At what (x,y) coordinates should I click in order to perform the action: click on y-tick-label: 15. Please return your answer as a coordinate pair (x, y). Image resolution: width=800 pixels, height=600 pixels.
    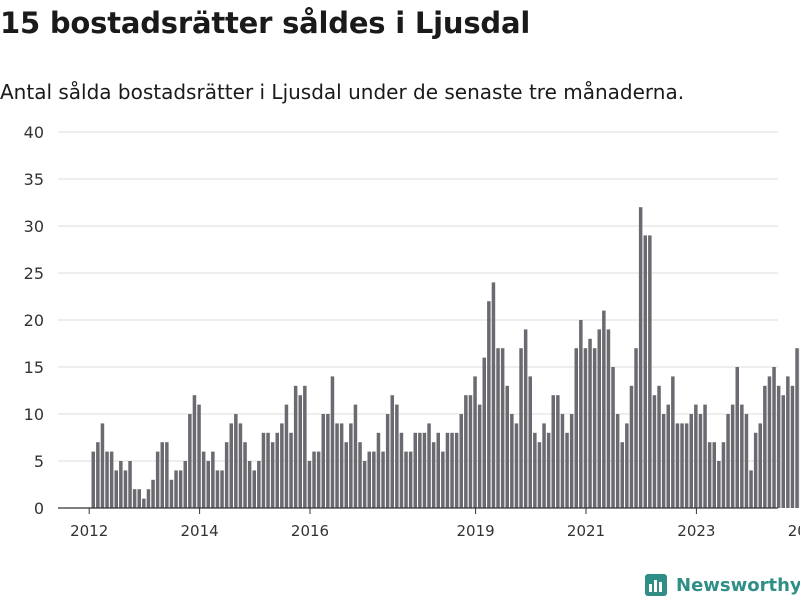
    Looking at the image, I should click on (34, 367).